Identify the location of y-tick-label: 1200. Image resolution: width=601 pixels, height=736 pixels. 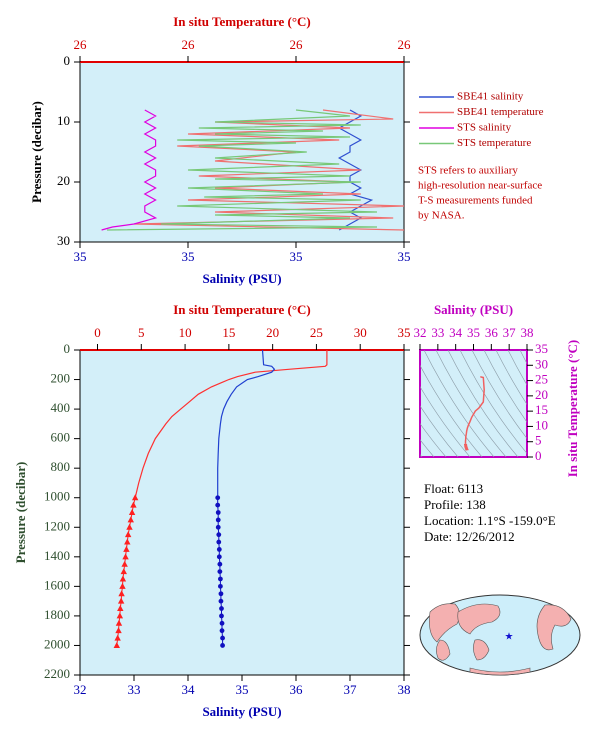
(57, 525).